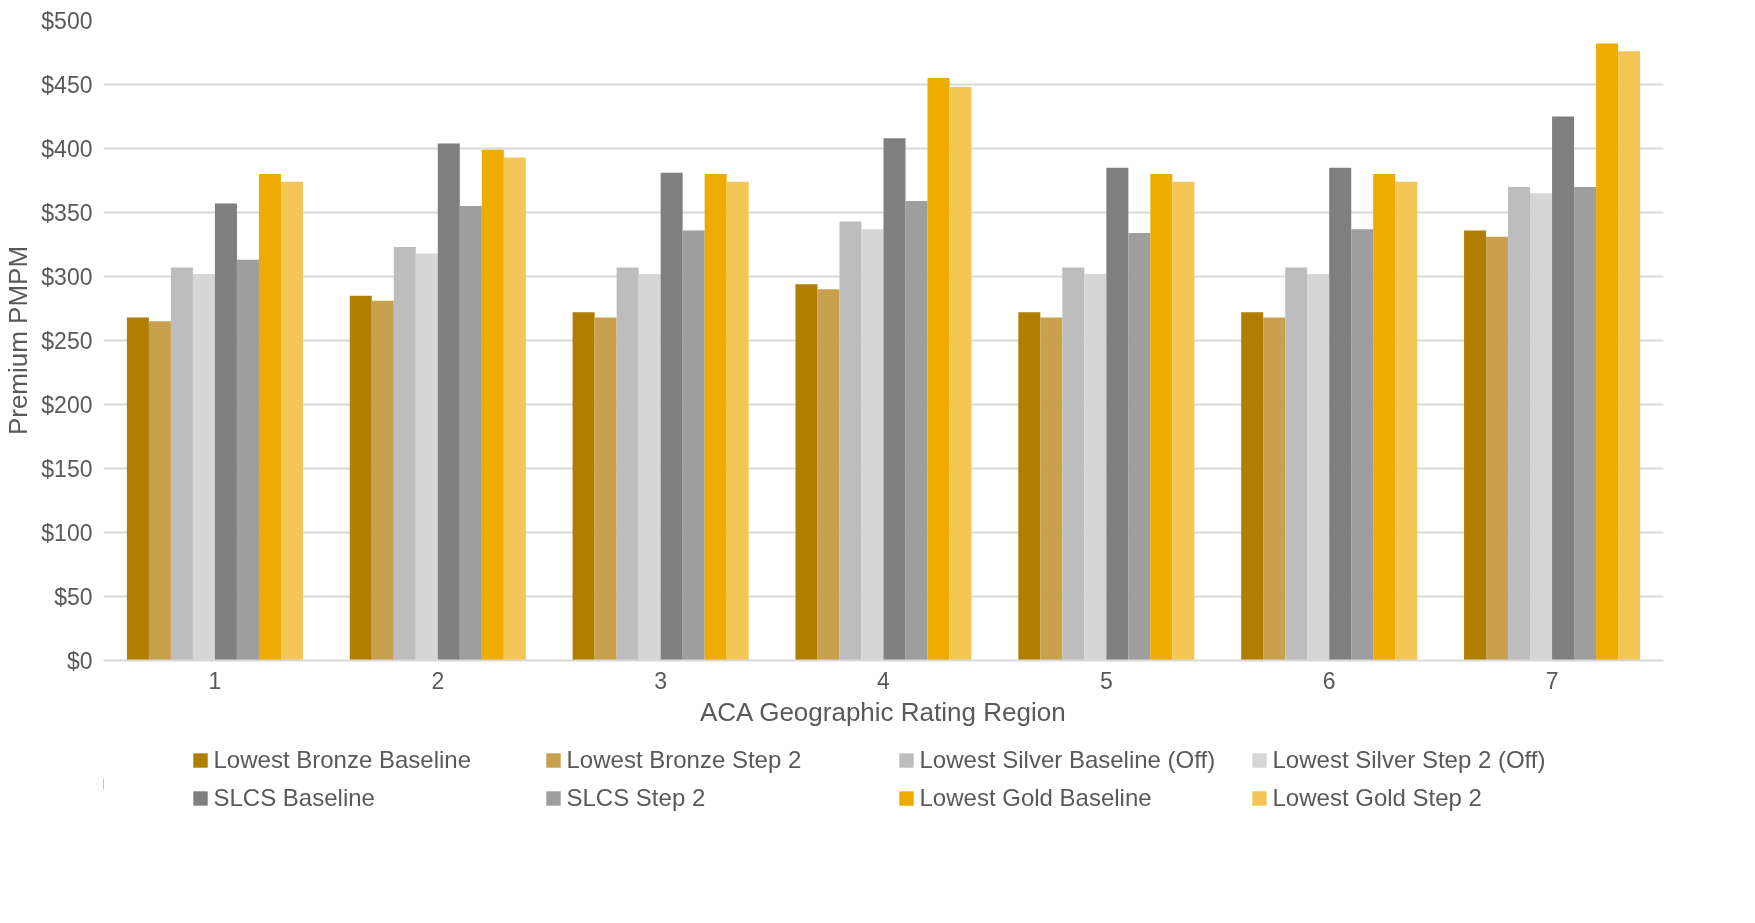 The height and width of the screenshot is (923, 1755). Describe the element at coordinates (1377, 798) in the screenshot. I see `legend-label: Lowest Gold Step 2` at that location.